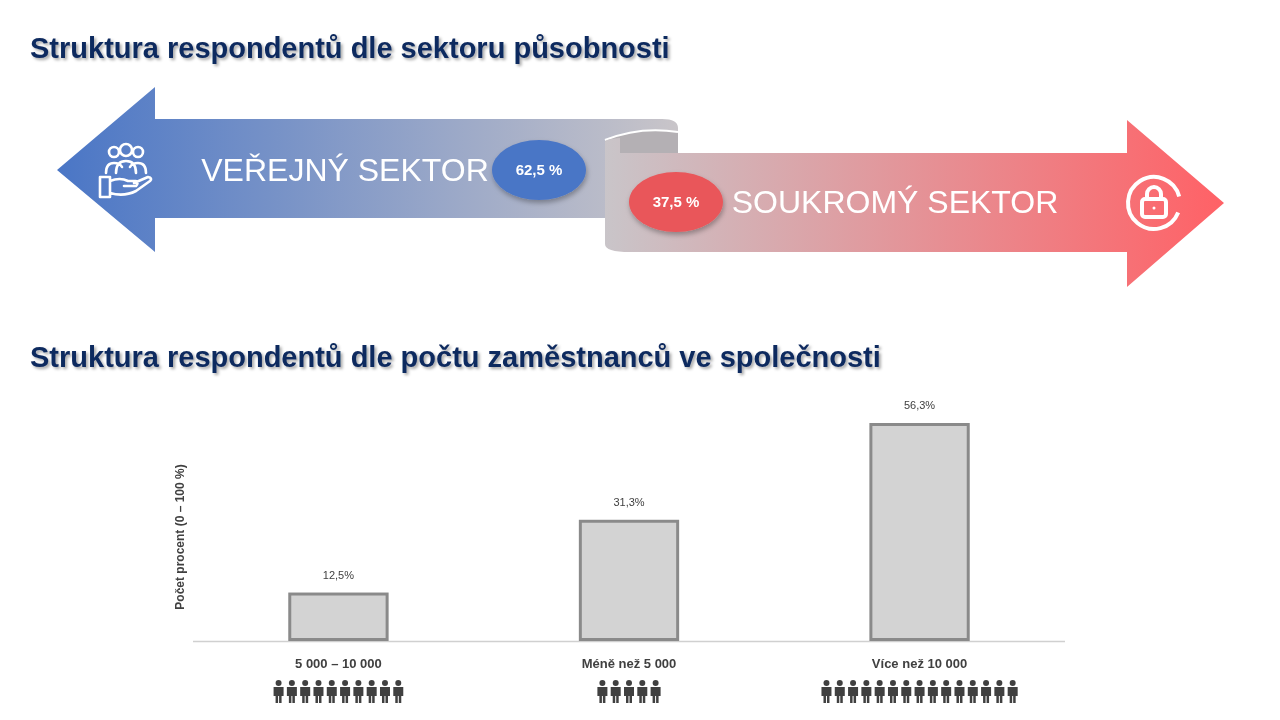 The height and width of the screenshot is (720, 1280). I want to click on data-label: 56,3%, so click(919, 405).